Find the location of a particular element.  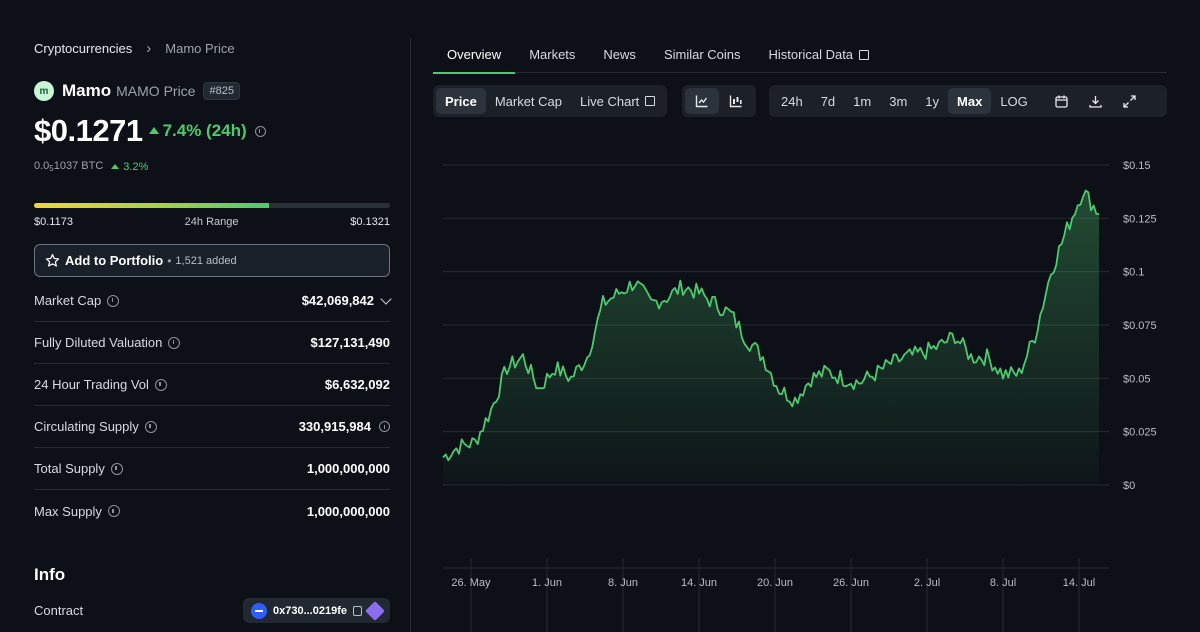

stat-row-total-supply: Total Supply 1,000,000,000 is located at coordinates (212, 469).